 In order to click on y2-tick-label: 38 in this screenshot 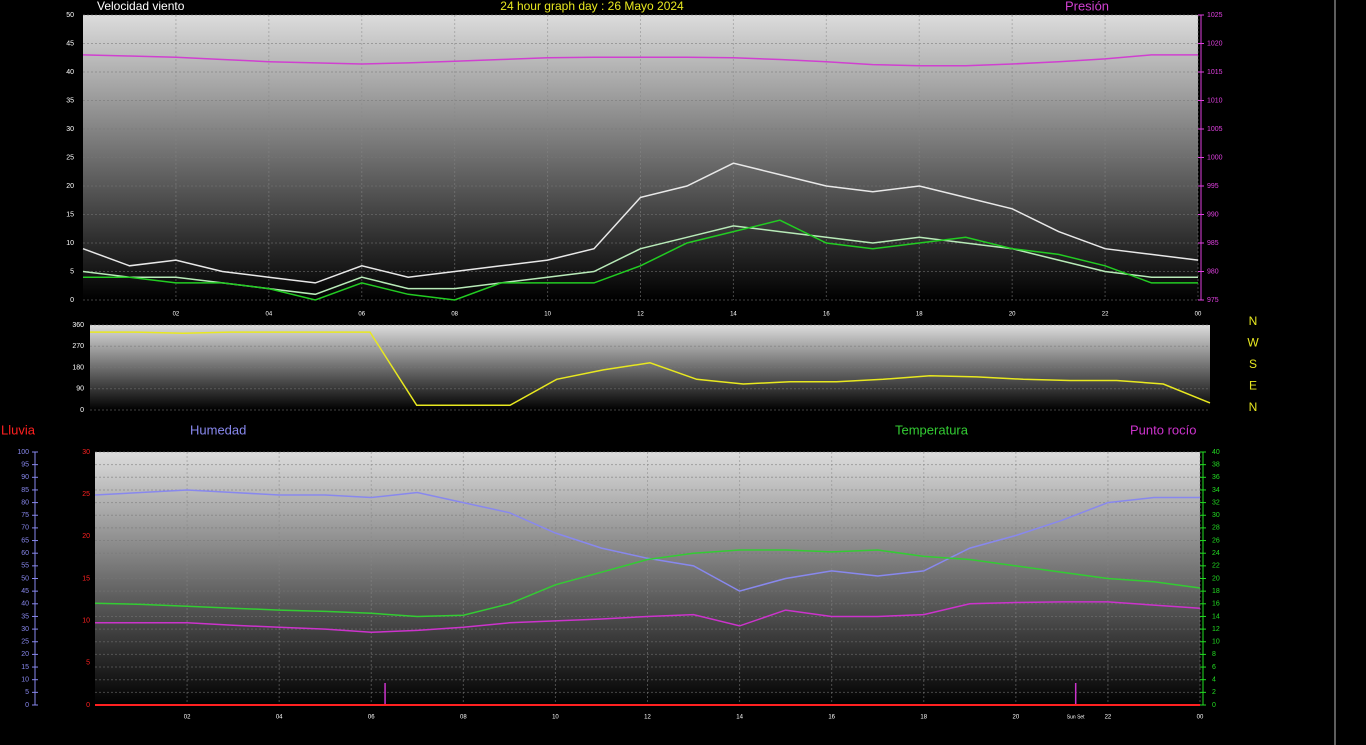, I will do `click(1216, 464)`.